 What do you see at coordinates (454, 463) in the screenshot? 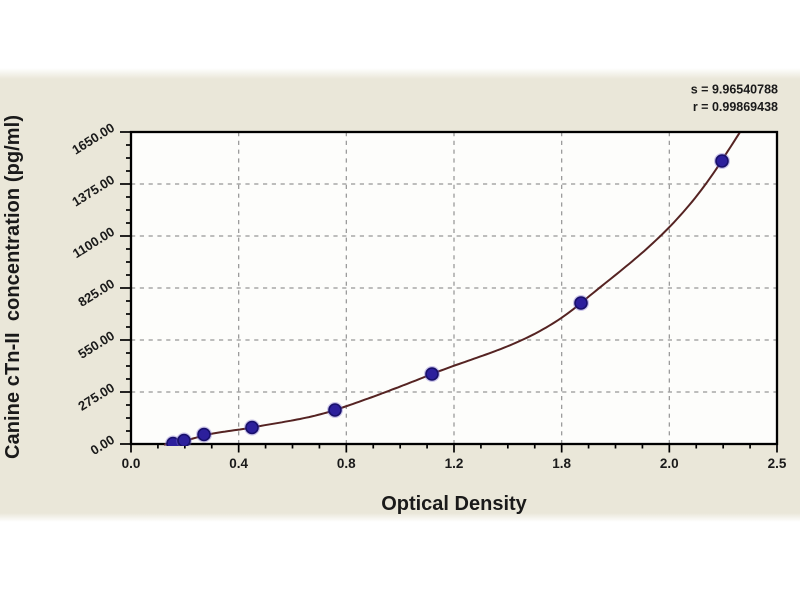
I see `svg-text: 1.2` at bounding box center [454, 463].